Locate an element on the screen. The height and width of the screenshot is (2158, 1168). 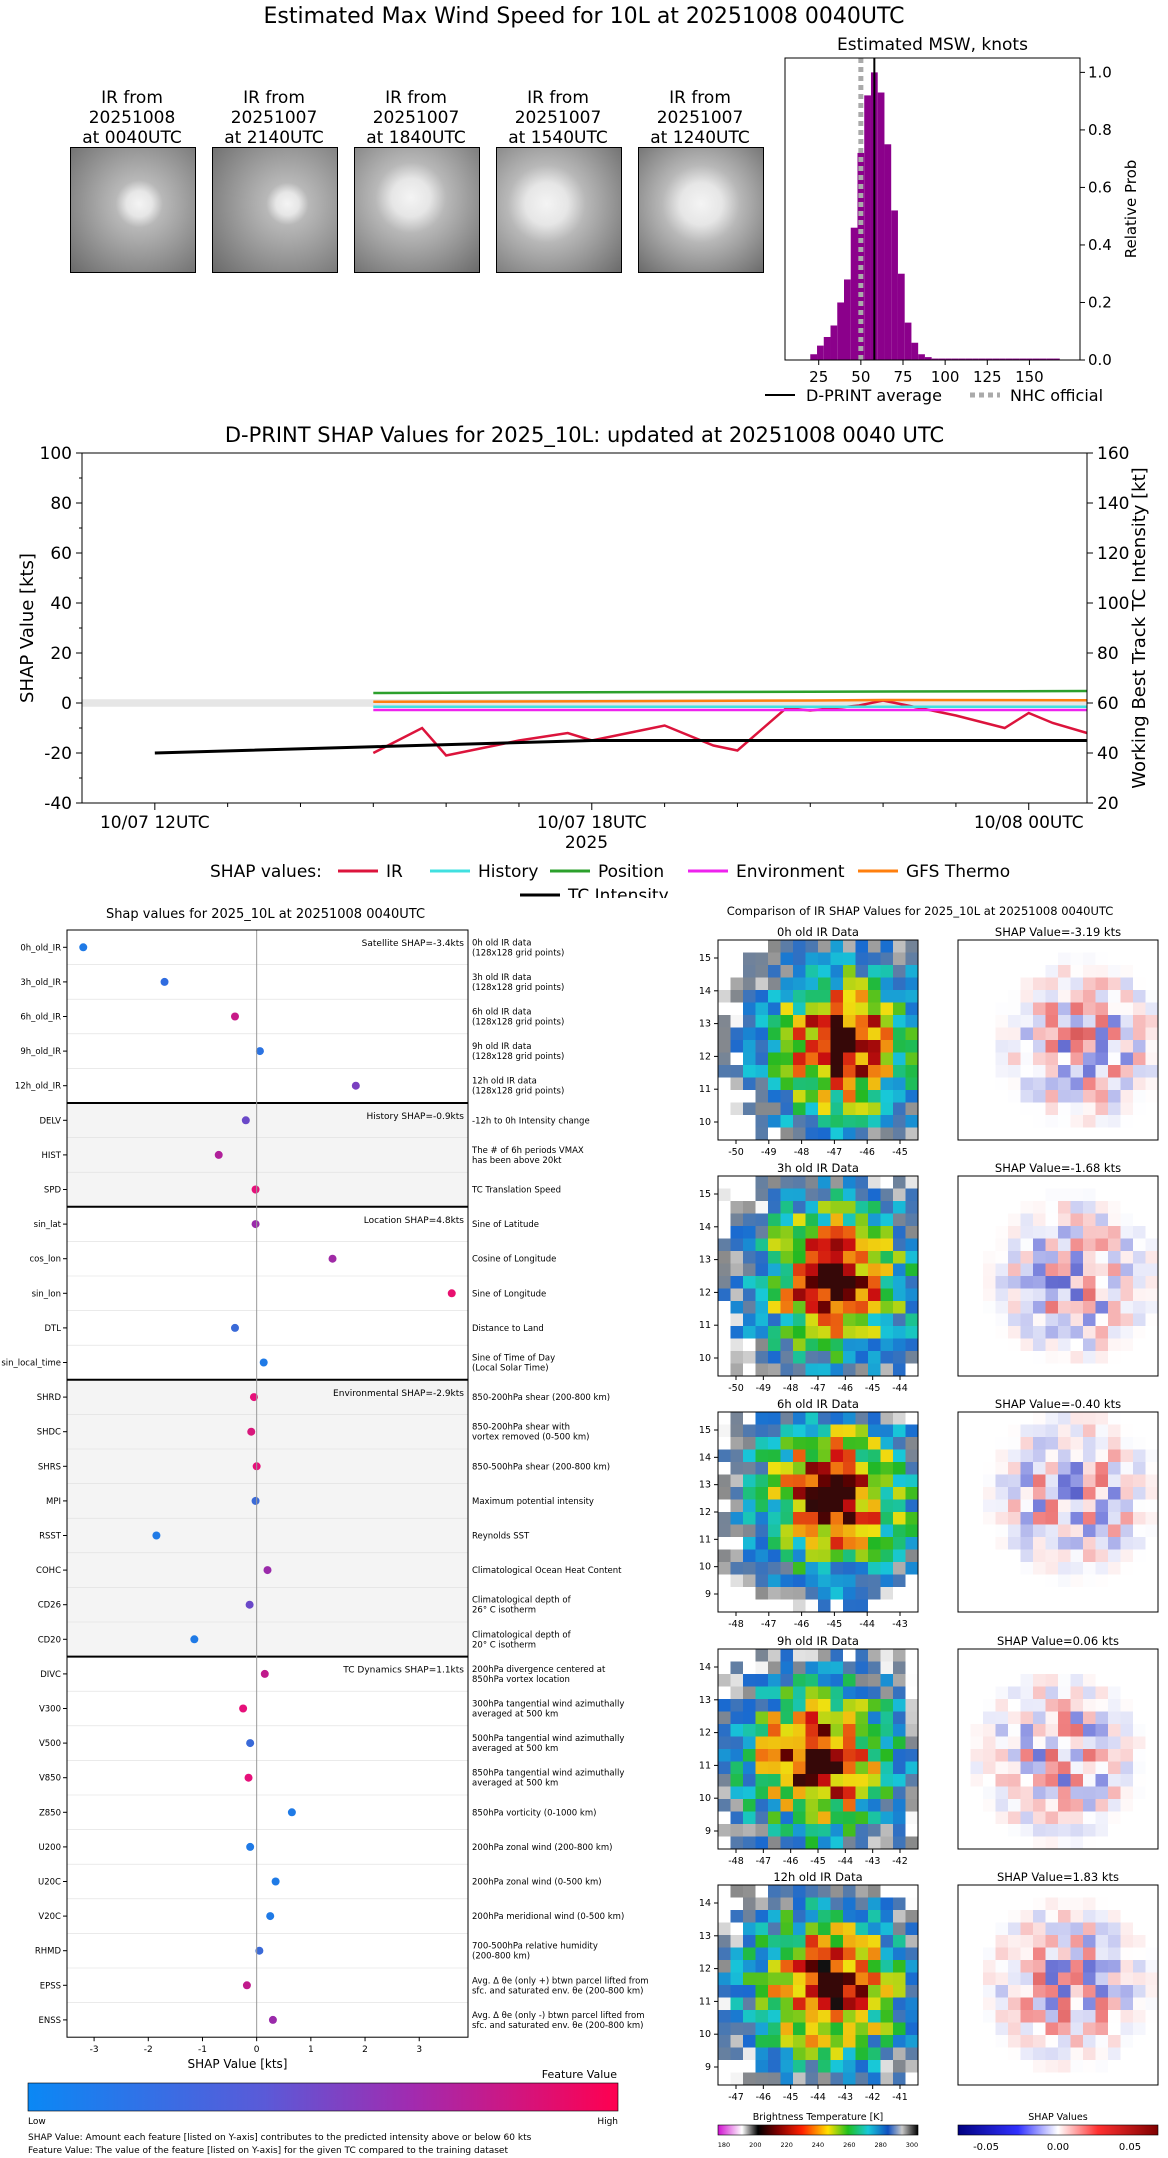
ir-xtick-label: -46 is located at coordinates (791, 1861).